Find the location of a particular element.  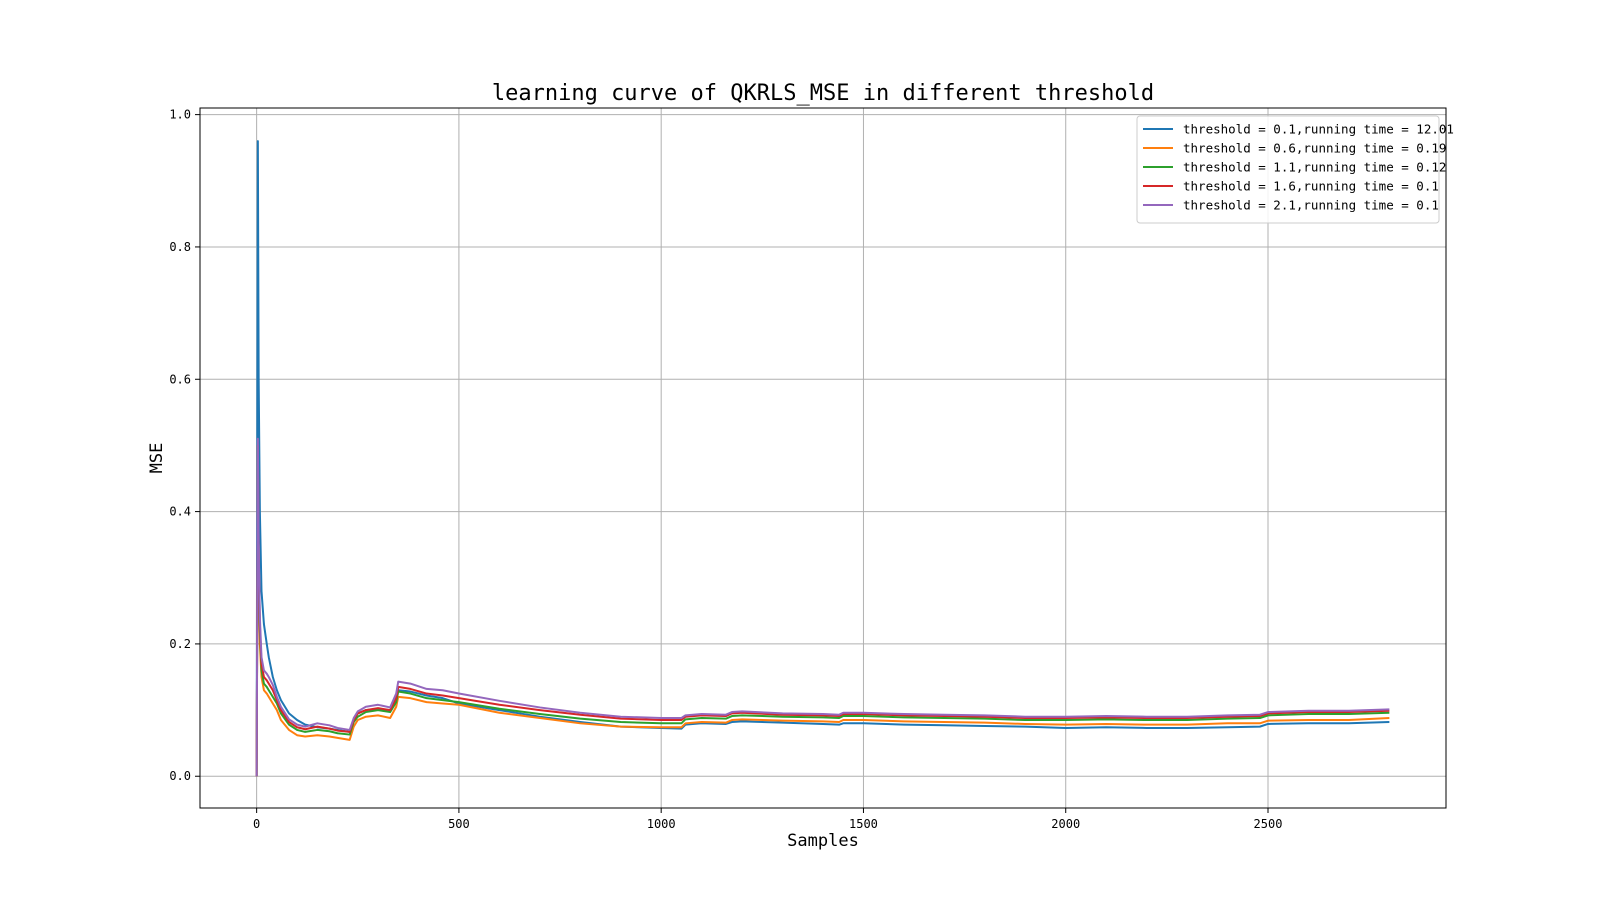

legend-entry: threshold = 1.6,running time = 0.1 is located at coordinates (1311, 186).